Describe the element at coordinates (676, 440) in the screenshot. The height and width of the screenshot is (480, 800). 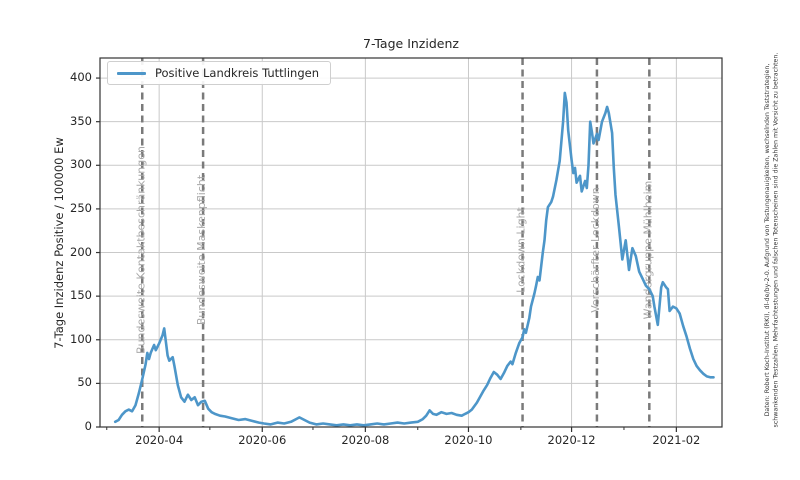
I see `x-tick-label: 2021-02` at that location.